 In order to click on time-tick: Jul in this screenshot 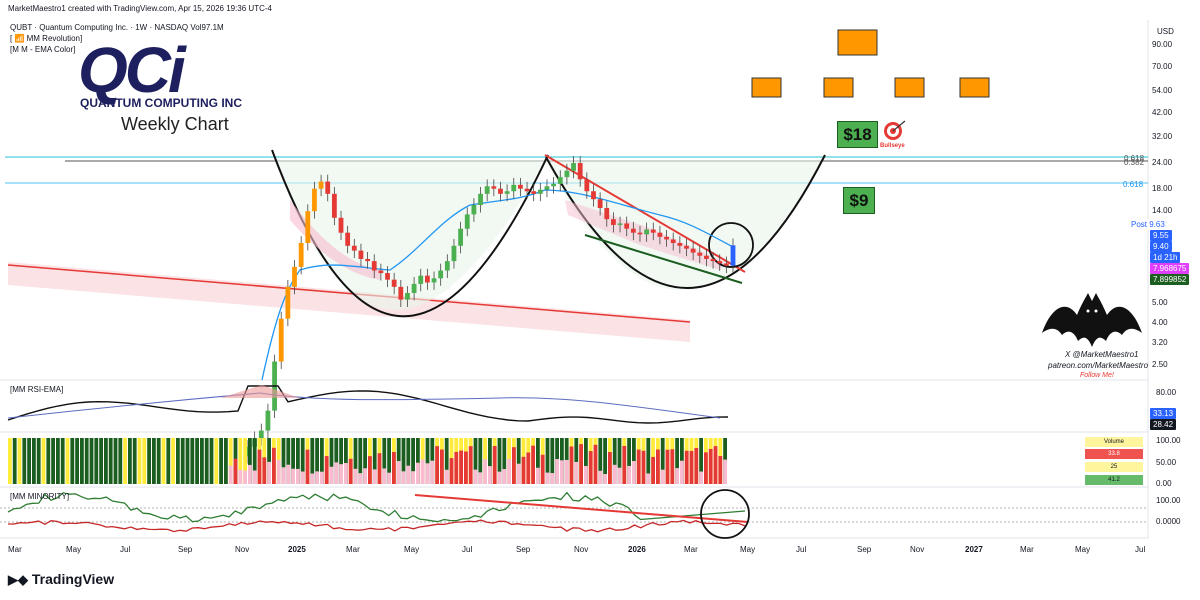, I will do `click(1140, 549)`.